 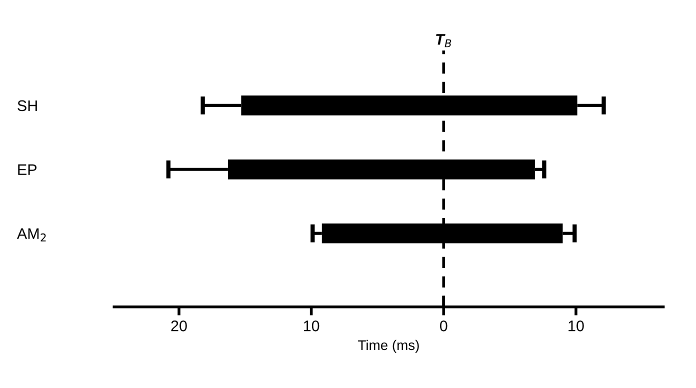 I want to click on y-tick-label: AM$_{2}$, so click(x=31, y=235).